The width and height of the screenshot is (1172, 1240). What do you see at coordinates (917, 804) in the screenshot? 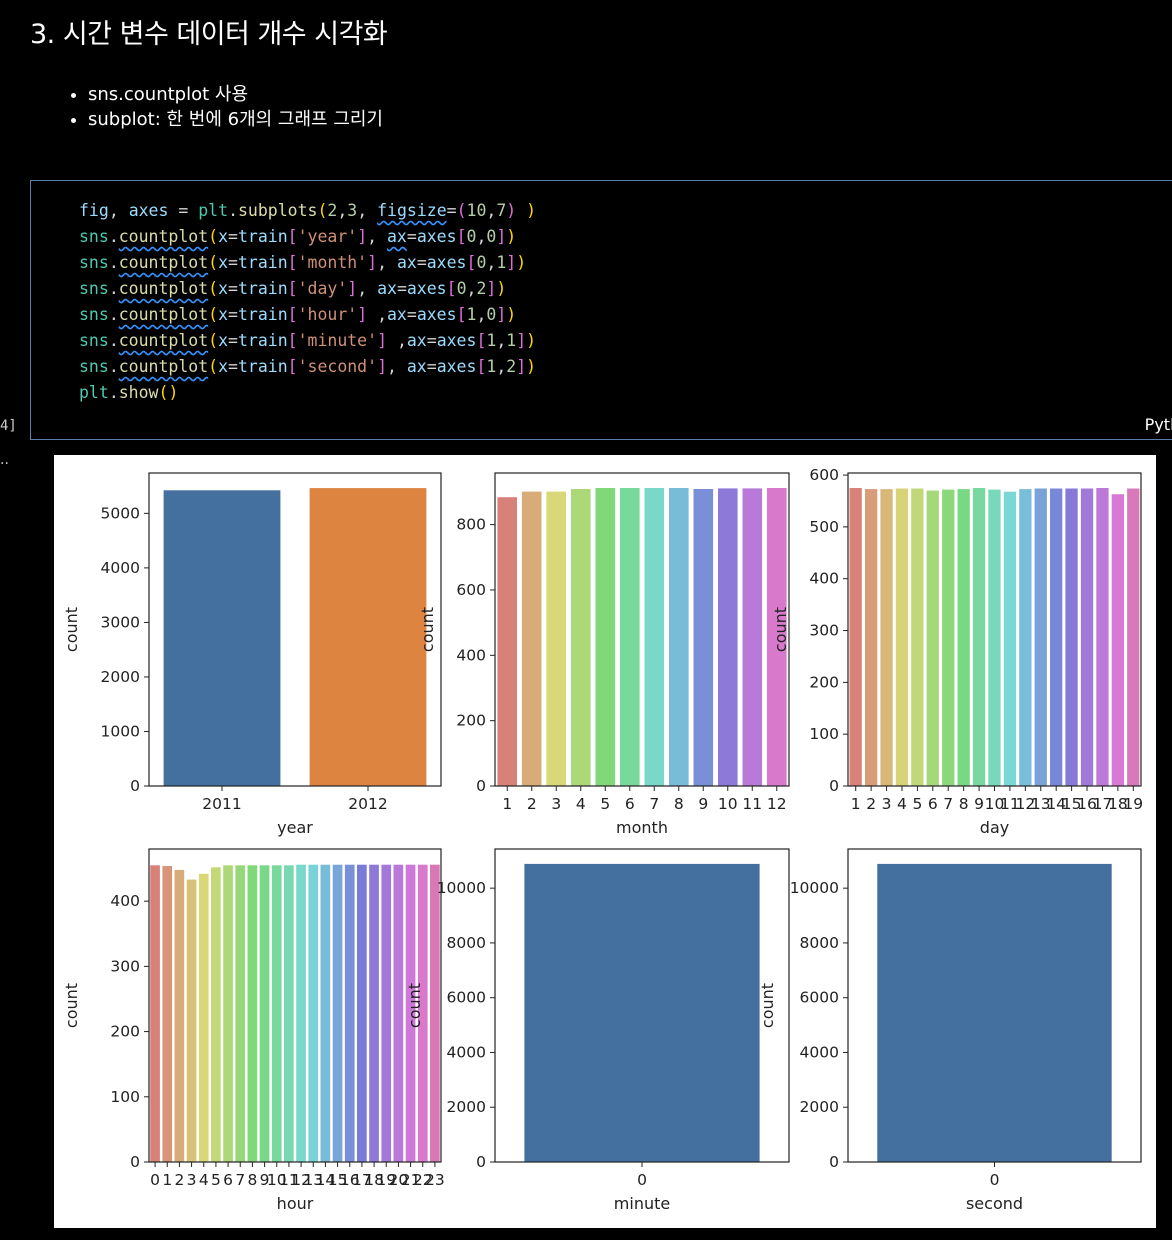
I see `xtick-label: 5` at bounding box center [917, 804].